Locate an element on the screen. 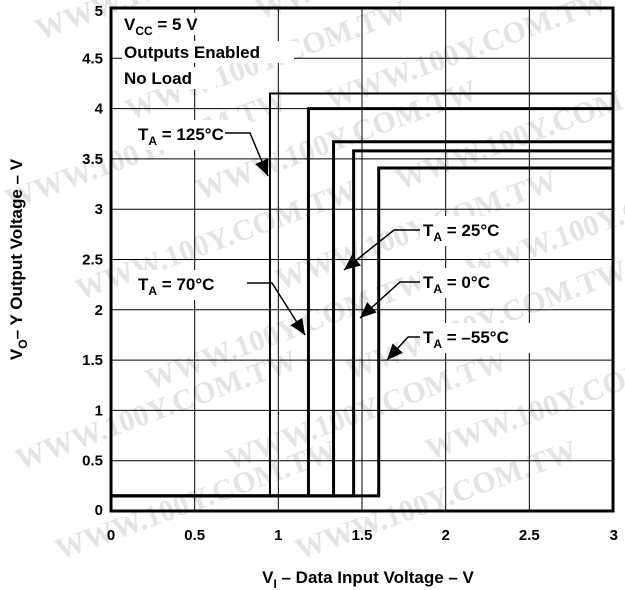 The width and height of the screenshot is (625, 590). y-tick-label: 0.5 is located at coordinates (92, 461).